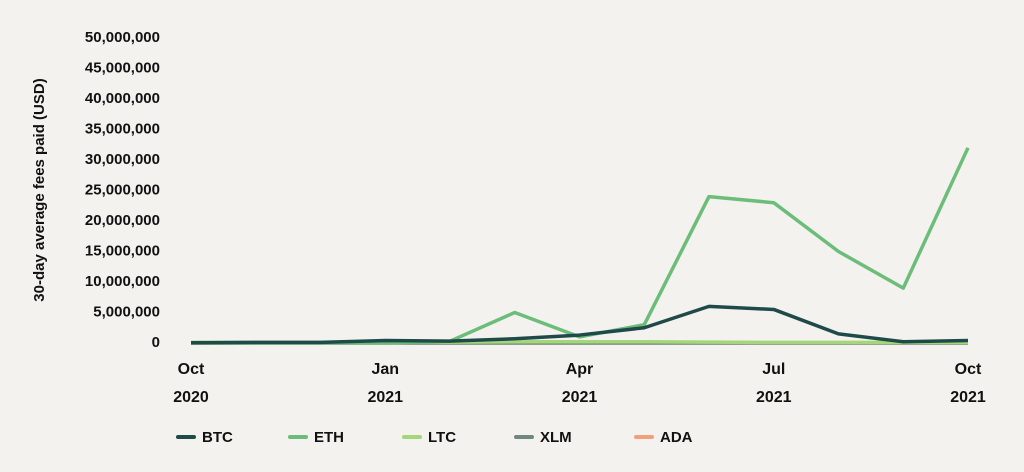 This screenshot has height=472, width=1024. I want to click on y-tick-label: 15,000,000, so click(122, 250).